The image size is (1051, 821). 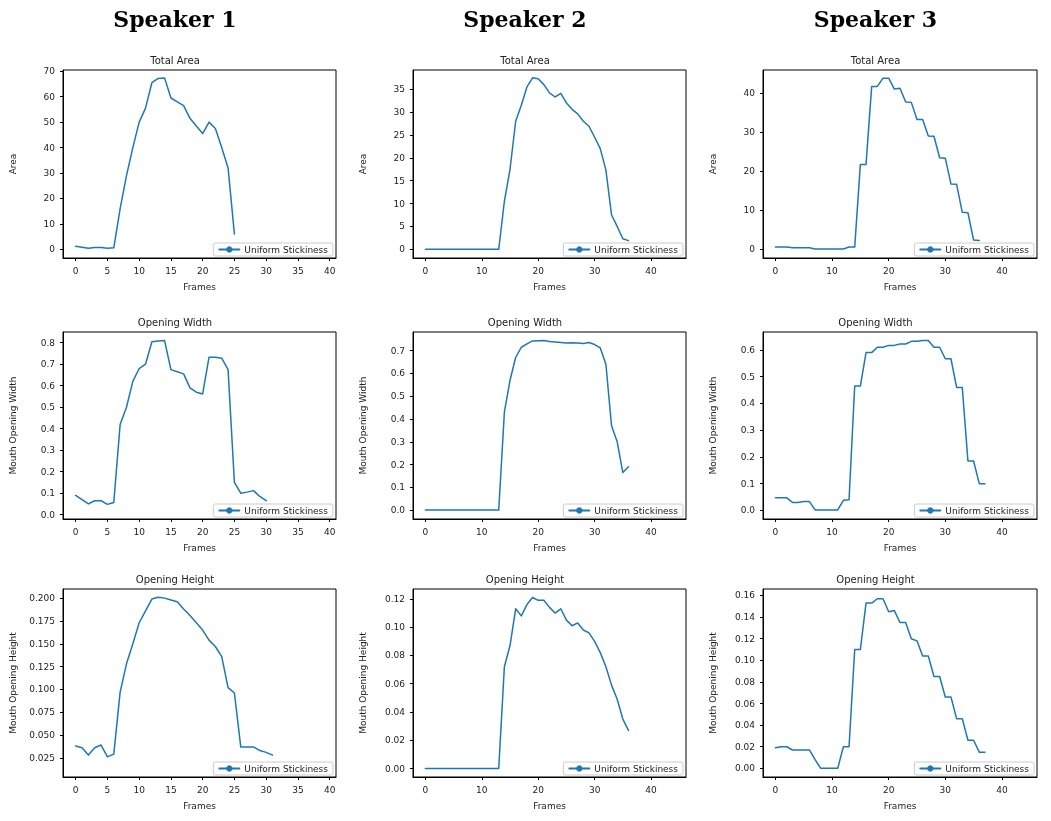 I want to click on y-tick-label: 0.100, so click(x=42, y=689).